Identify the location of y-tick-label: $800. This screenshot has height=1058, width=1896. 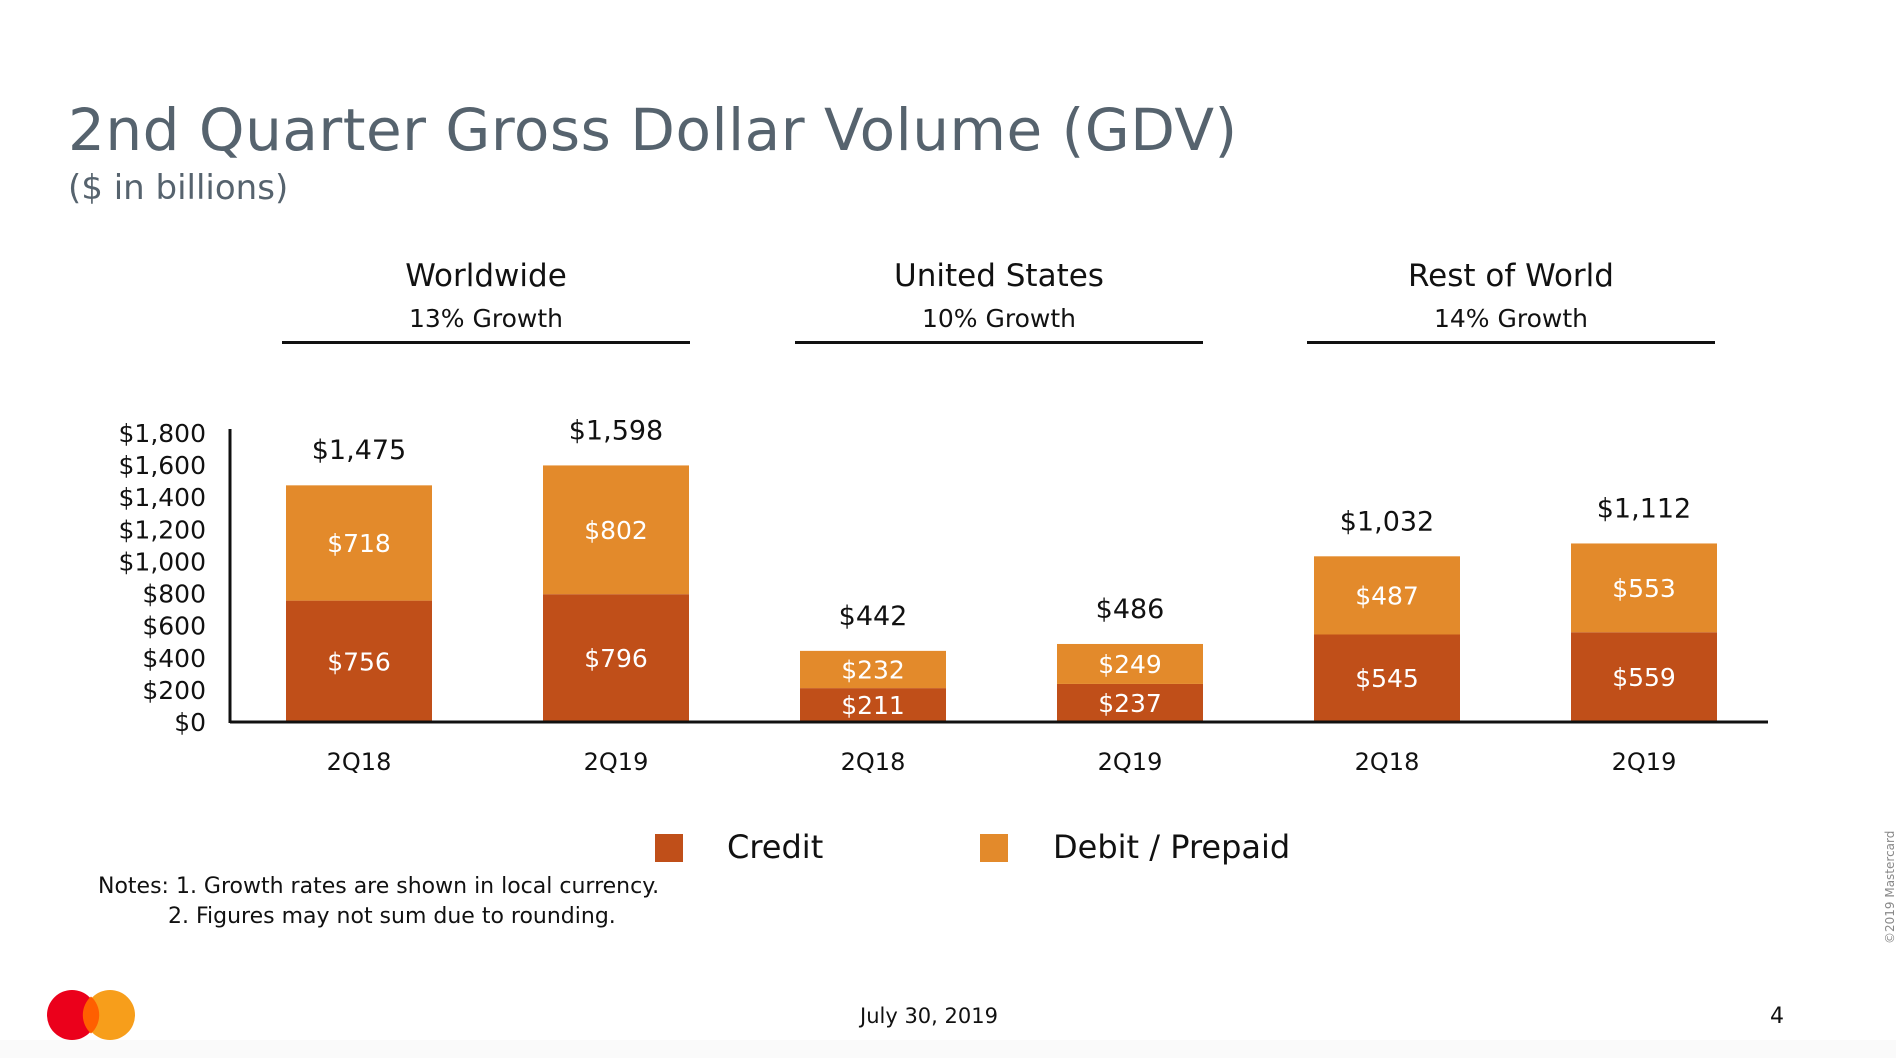
(174, 594).